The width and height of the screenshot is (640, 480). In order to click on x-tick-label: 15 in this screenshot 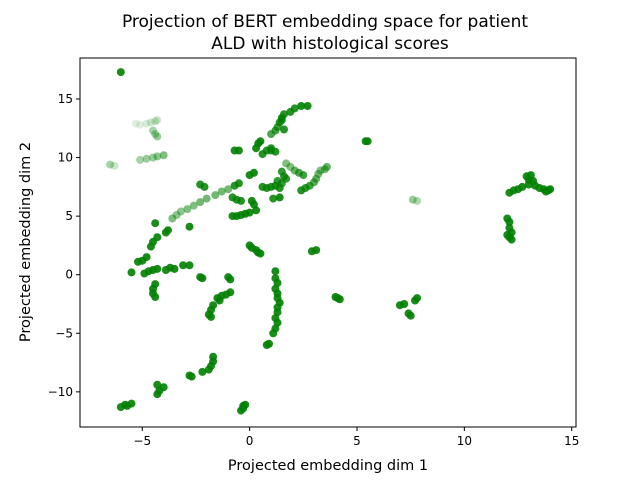, I will do `click(571, 441)`.